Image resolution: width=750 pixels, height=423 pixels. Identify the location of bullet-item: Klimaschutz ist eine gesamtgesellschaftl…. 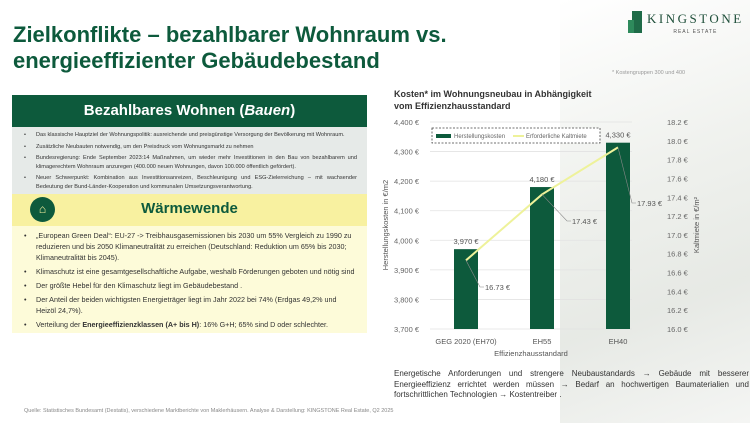
(189, 271).